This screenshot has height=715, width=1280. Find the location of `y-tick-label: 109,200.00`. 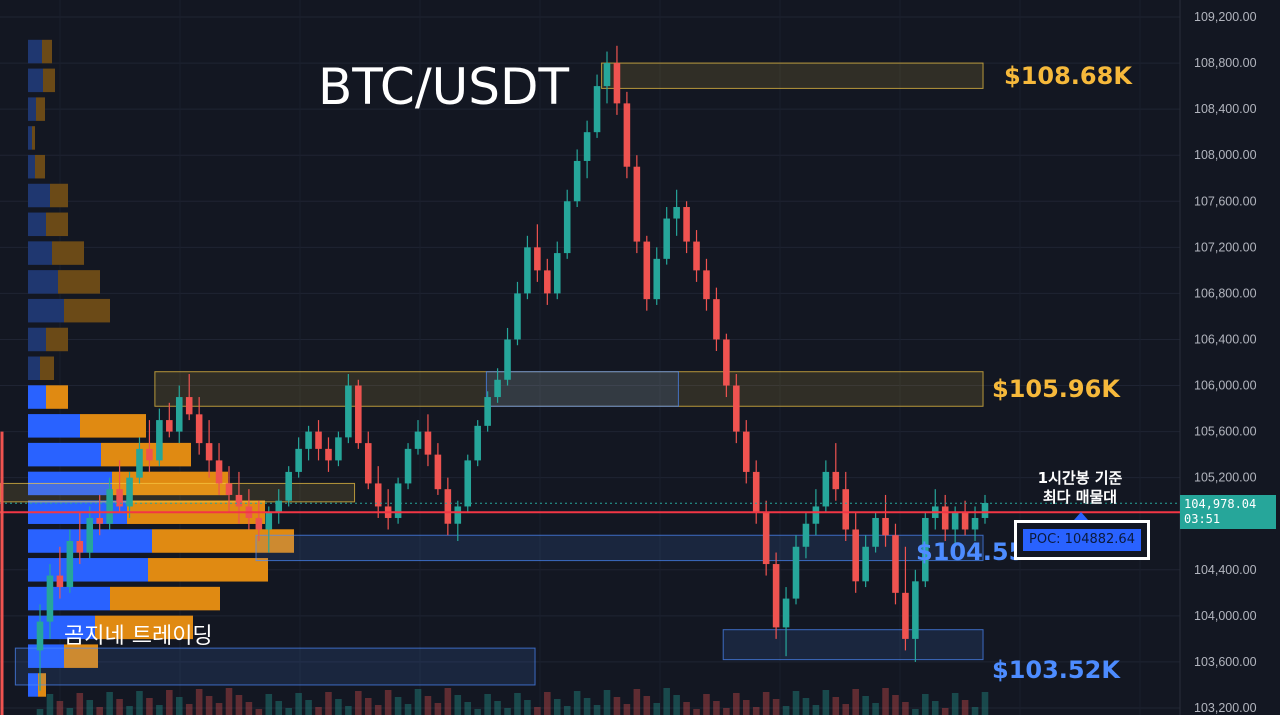

y-tick-label: 109,200.00 is located at coordinates (1225, 17).